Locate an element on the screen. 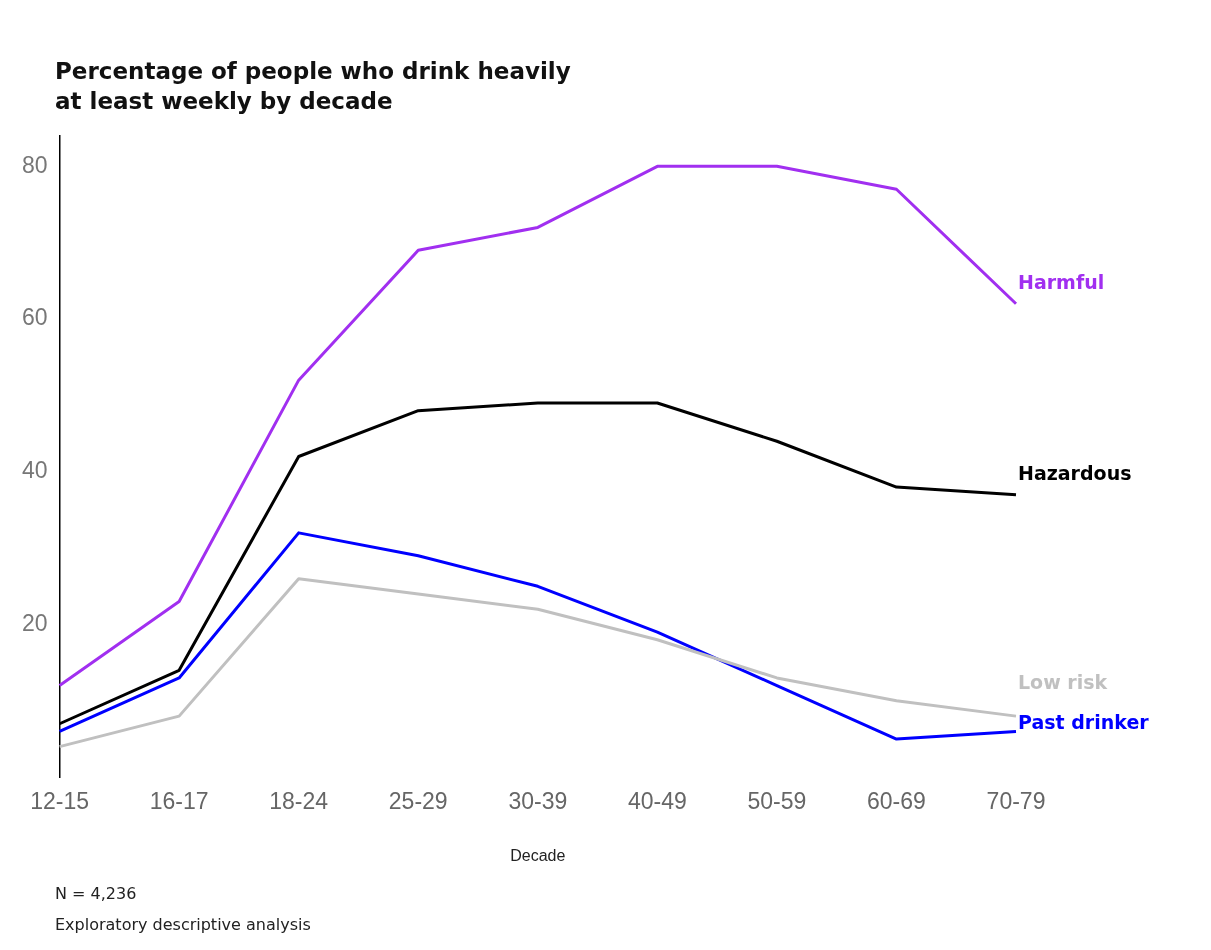 This screenshot has height=950, width=1211. x-tick-label: 40-49 is located at coordinates (657, 801).